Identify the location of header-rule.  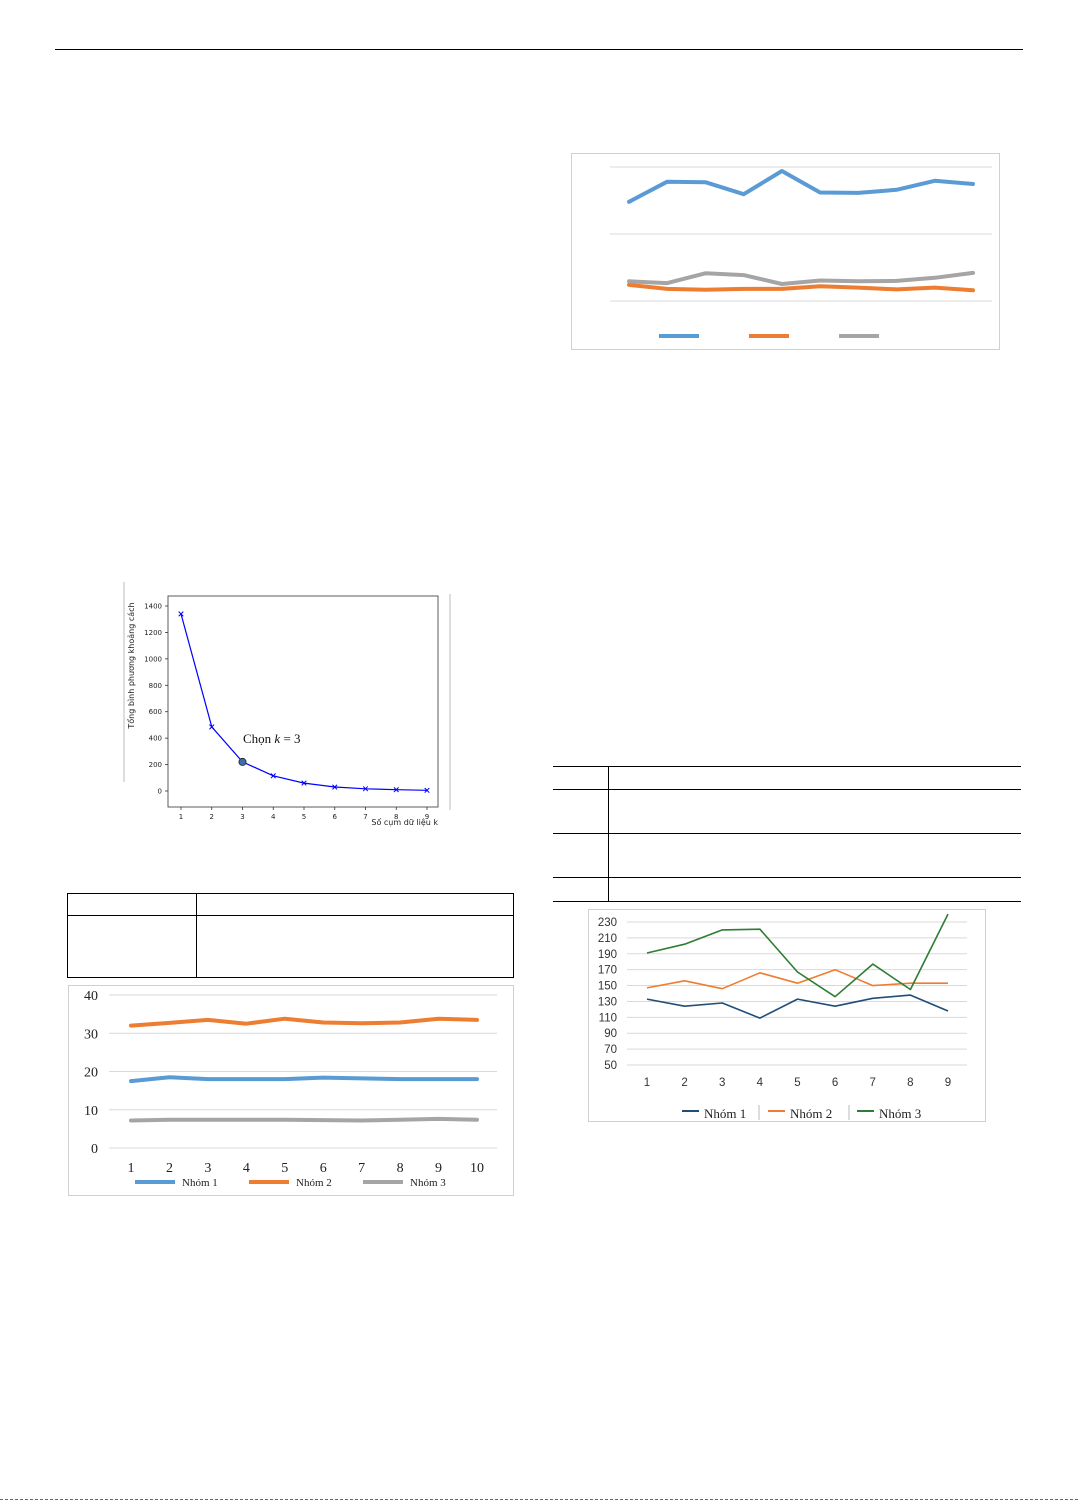
(539, 49).